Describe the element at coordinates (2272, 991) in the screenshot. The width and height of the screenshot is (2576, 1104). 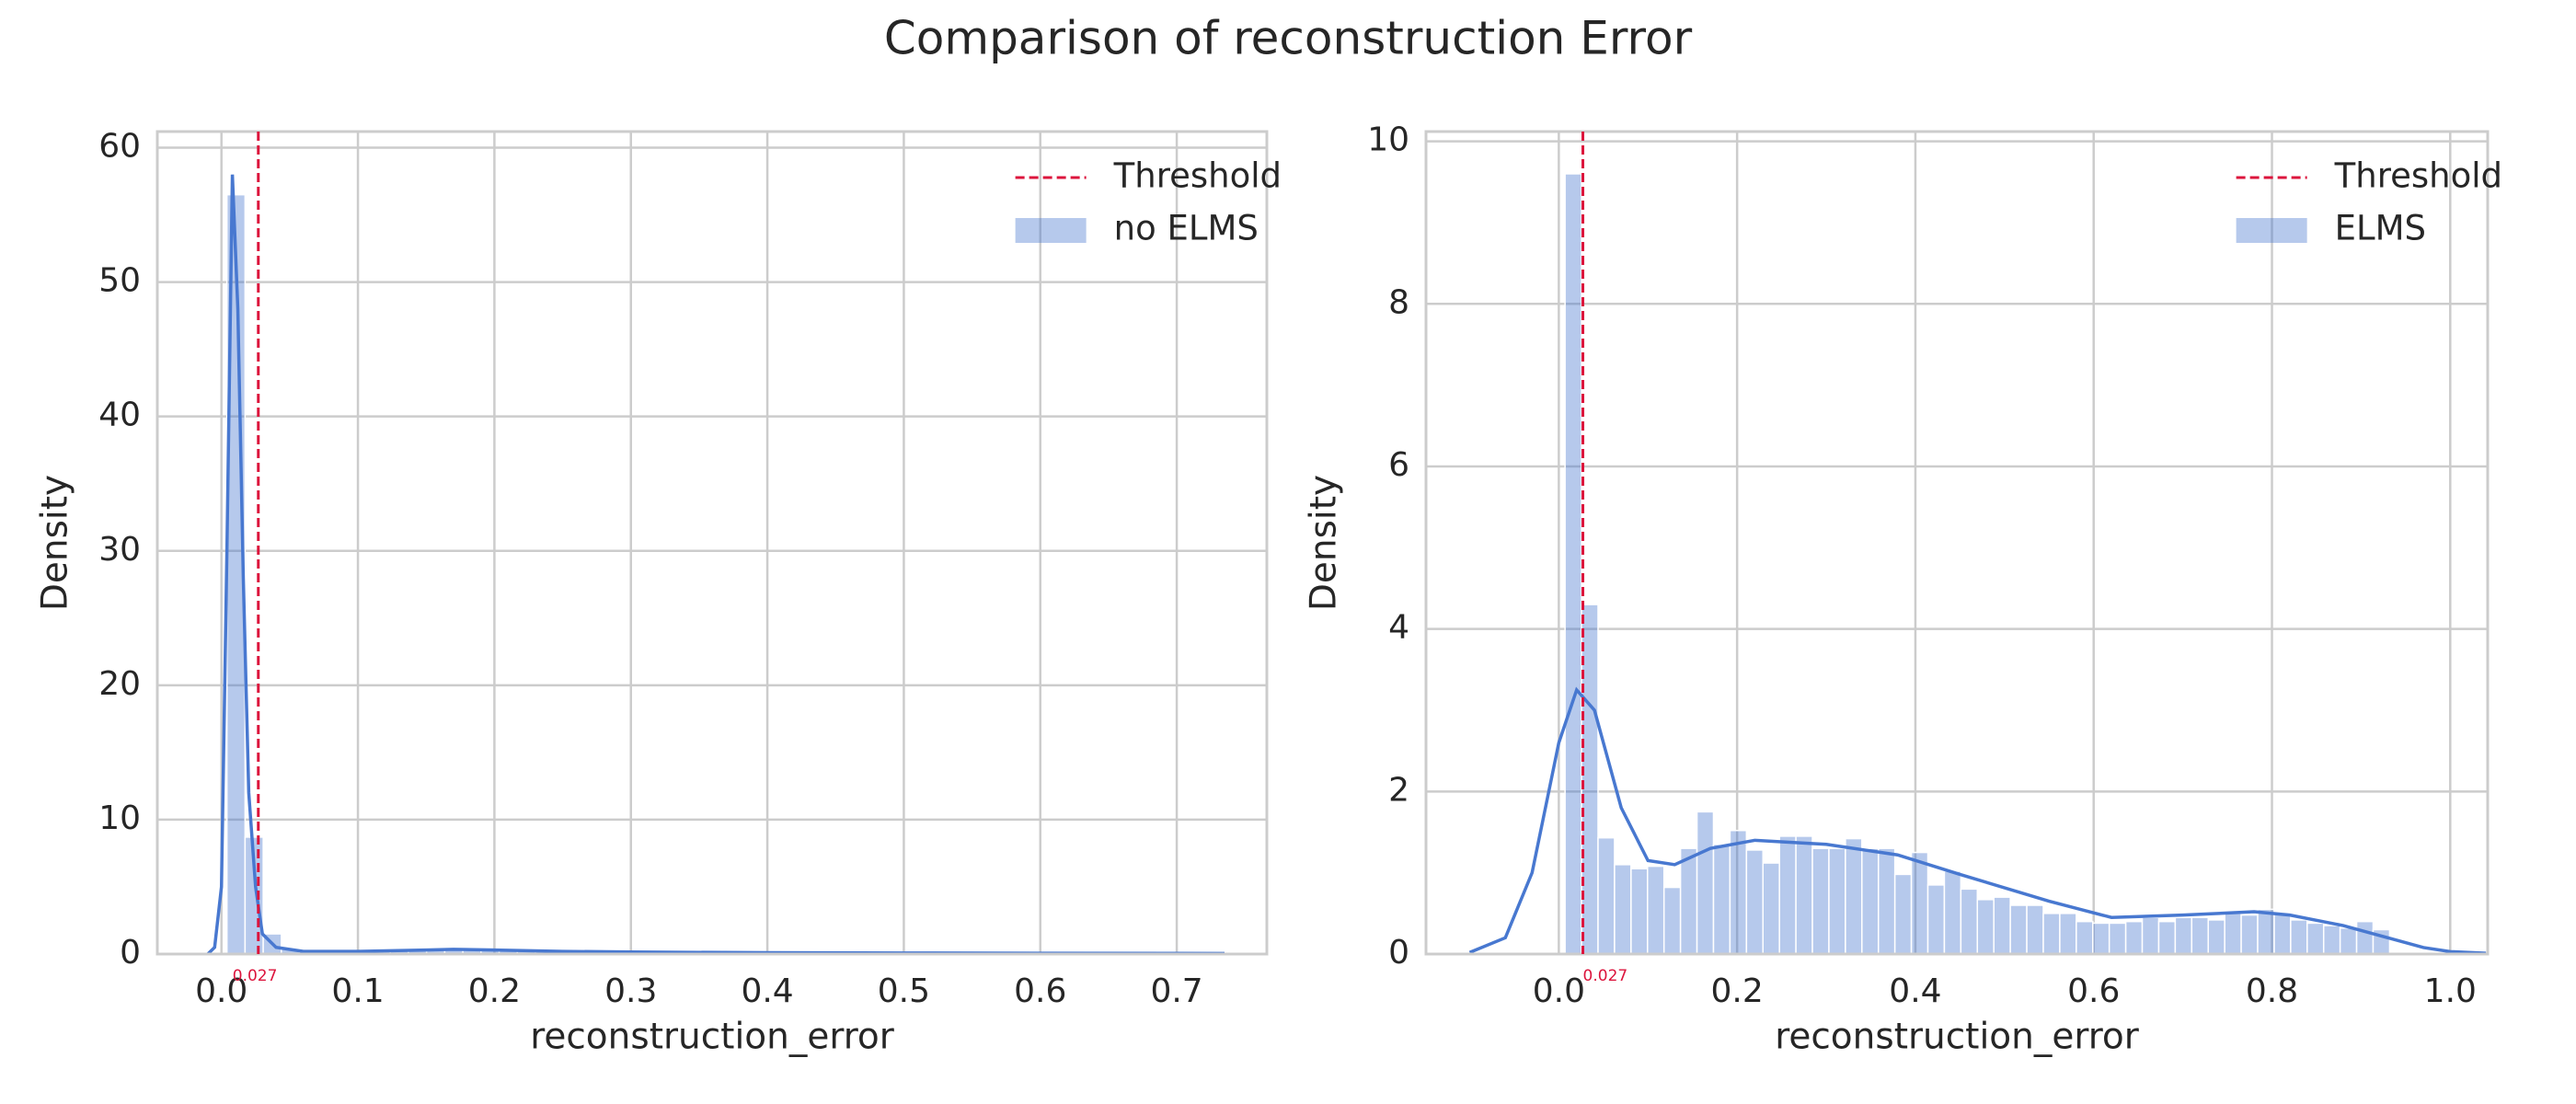
I see `x-tick-label: 0.8` at that location.